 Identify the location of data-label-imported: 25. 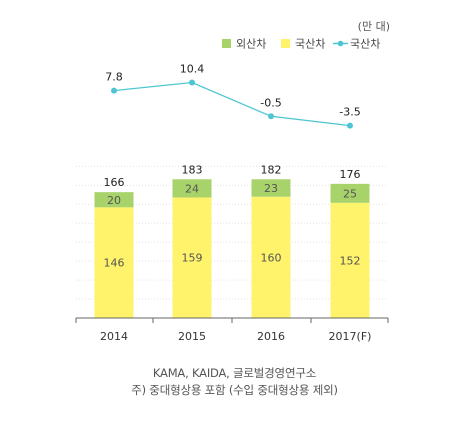
(350, 193).